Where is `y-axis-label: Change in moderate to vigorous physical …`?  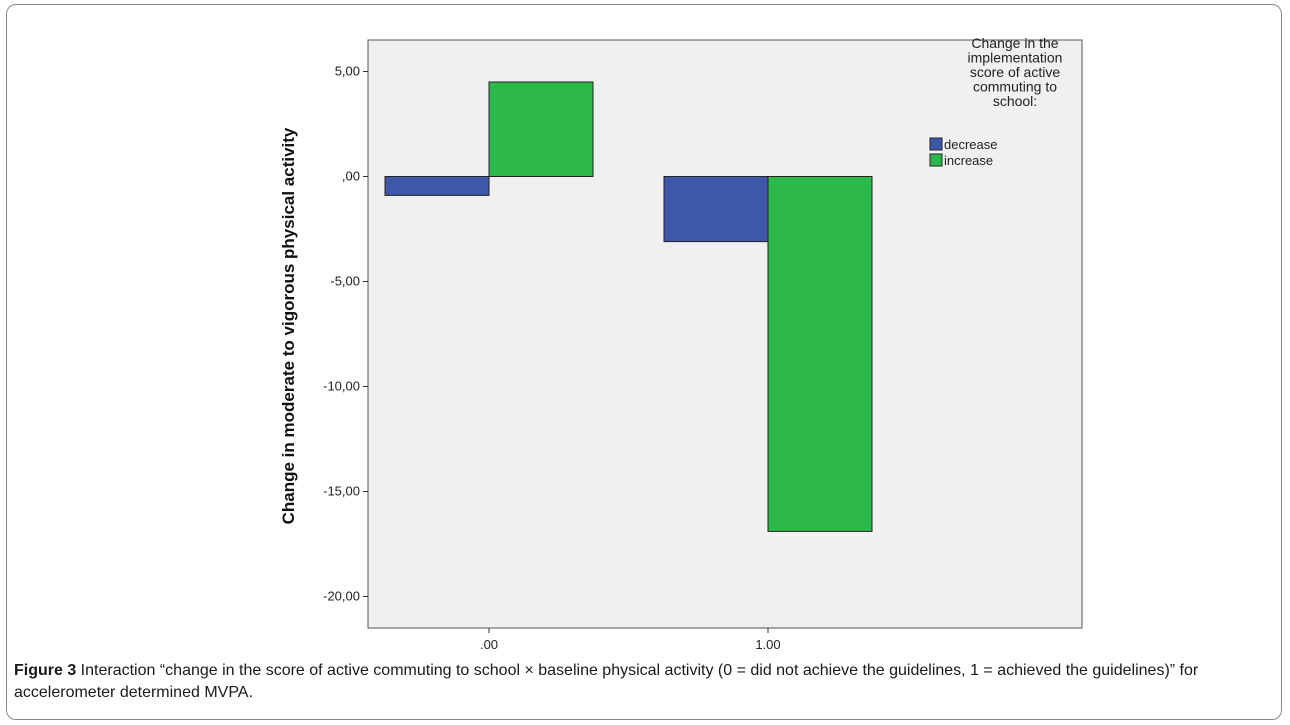
y-axis-label: Change in moderate to vigorous physical … is located at coordinates (288, 325).